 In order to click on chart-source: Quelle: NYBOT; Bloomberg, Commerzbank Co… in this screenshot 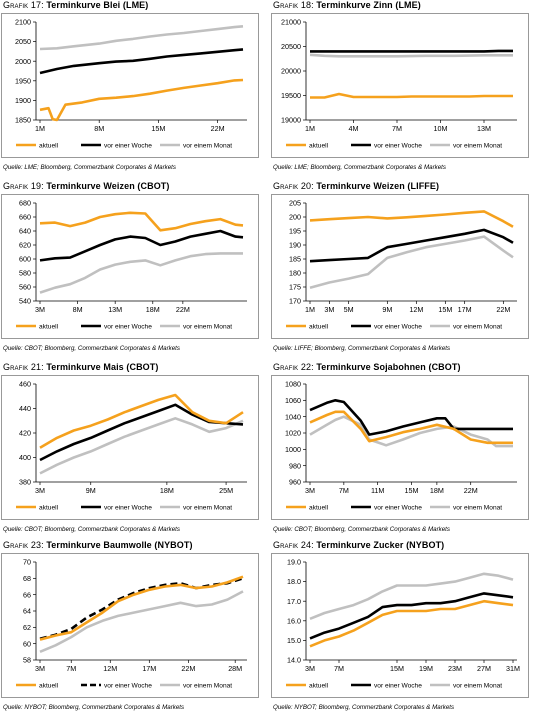, I will do `click(94, 707)`.